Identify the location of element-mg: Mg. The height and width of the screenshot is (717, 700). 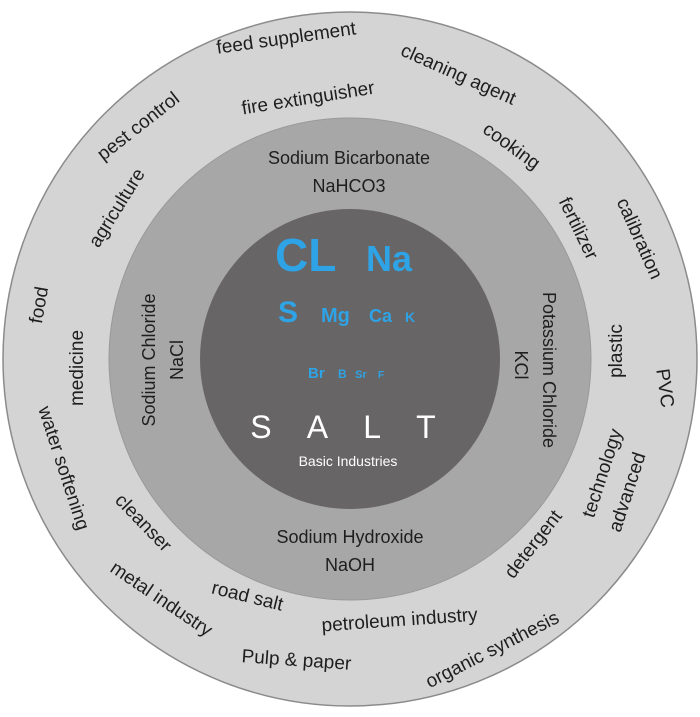
(335, 316).